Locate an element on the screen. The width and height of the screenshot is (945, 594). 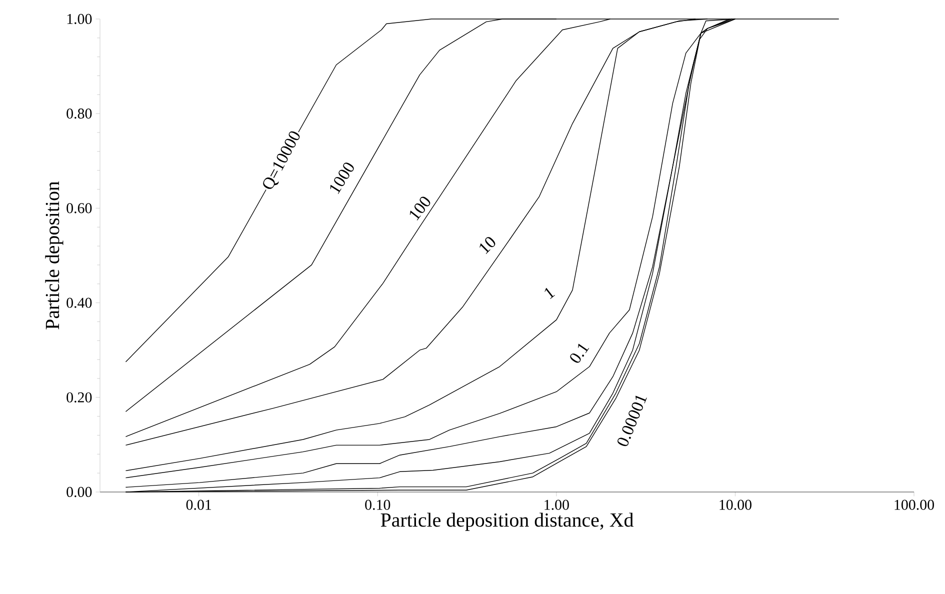
annotation: 10 is located at coordinates (488, 245).